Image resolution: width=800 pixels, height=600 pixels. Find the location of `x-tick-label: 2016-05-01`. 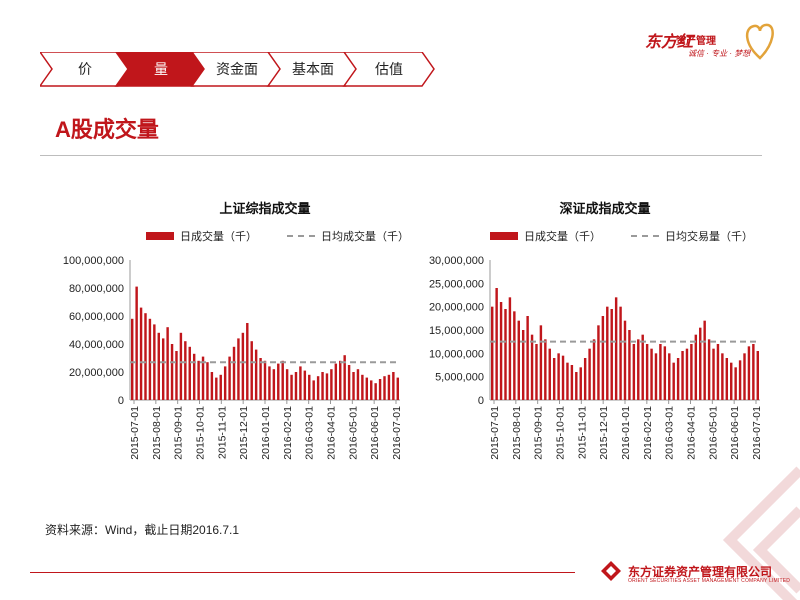

x-tick-label: 2016-05-01 is located at coordinates (353, 433).